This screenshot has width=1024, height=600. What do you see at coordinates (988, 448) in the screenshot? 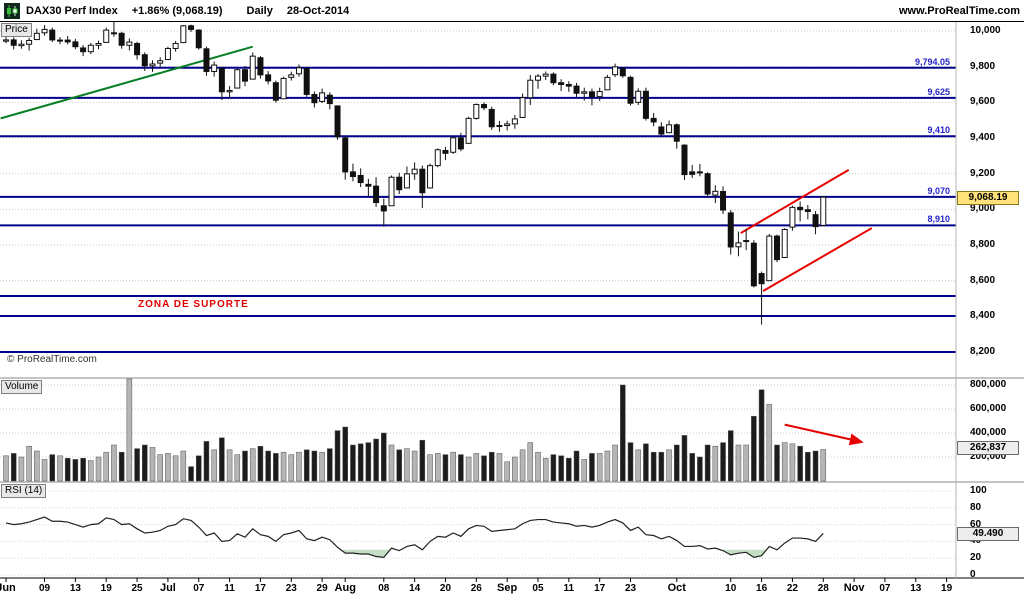
I see `last-volume-badge: 262,837` at bounding box center [988, 448].